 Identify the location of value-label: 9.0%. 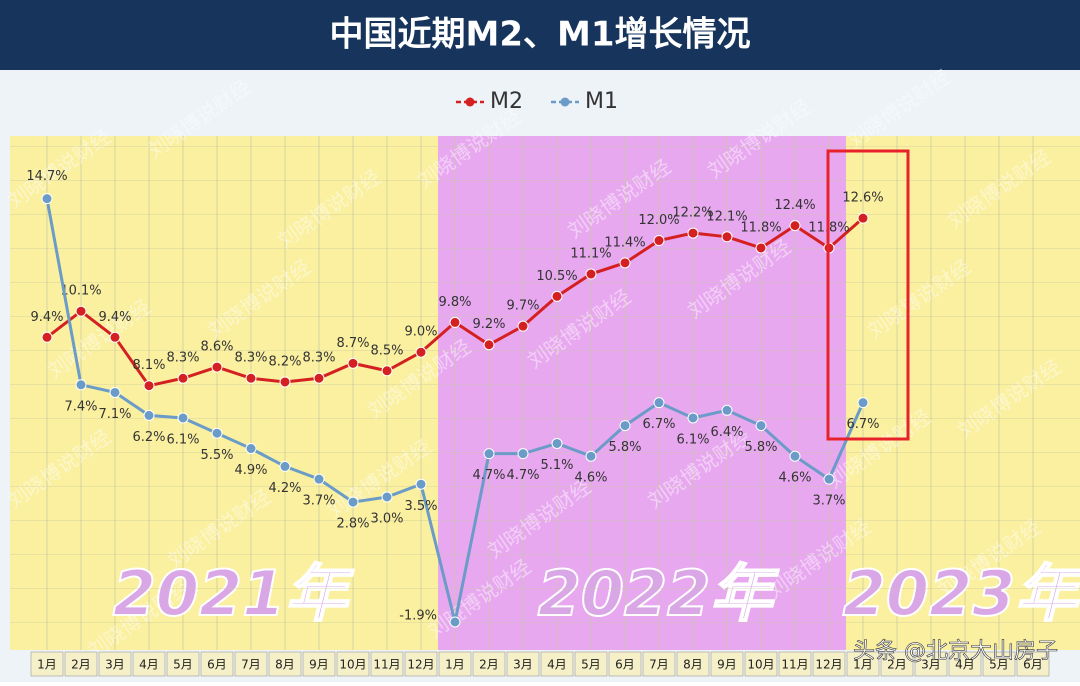
(420, 332).